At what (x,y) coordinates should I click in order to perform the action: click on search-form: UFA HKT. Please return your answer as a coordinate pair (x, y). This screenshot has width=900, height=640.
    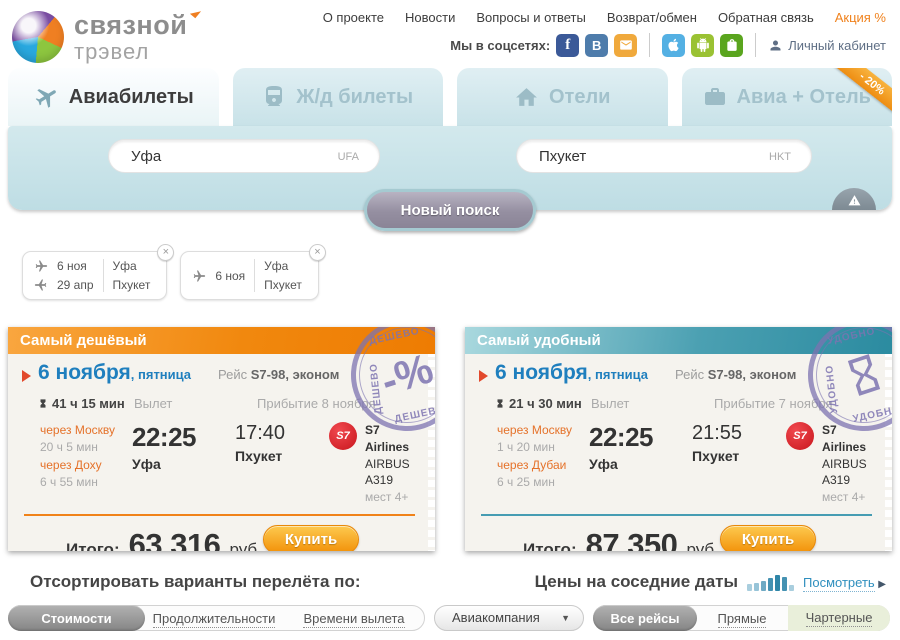
    Looking at the image, I should click on (450, 168).